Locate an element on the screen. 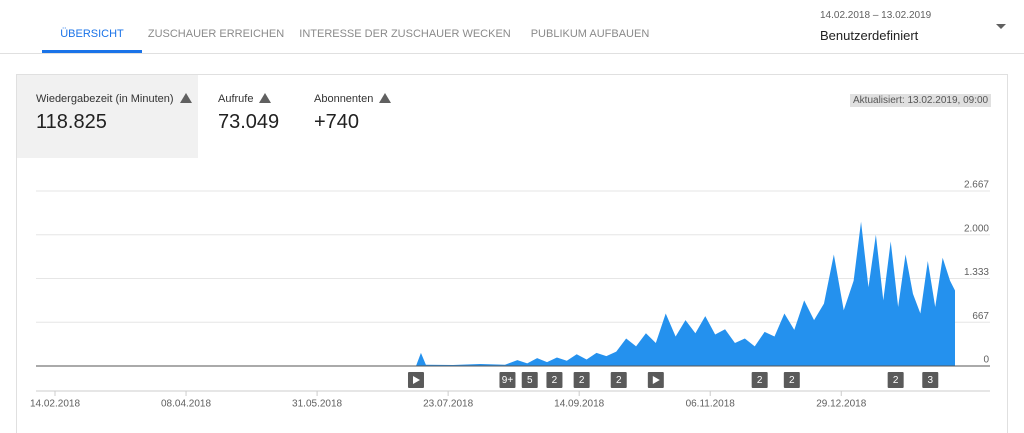  x-tick-label: 08.04.2018 is located at coordinates (186, 404).